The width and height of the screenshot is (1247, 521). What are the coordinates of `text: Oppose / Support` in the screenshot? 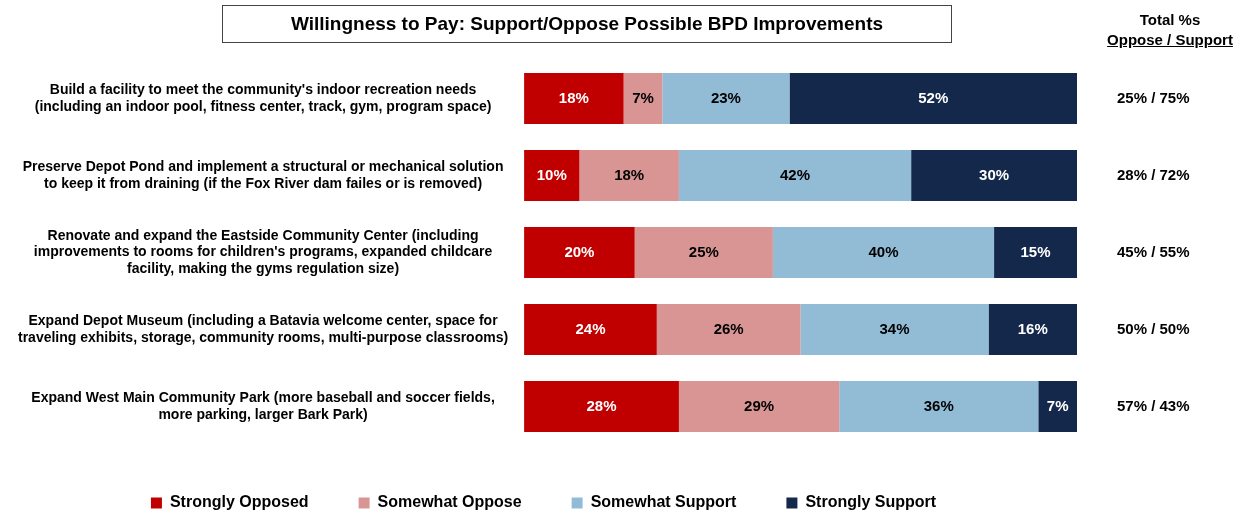 It's located at (1170, 40).